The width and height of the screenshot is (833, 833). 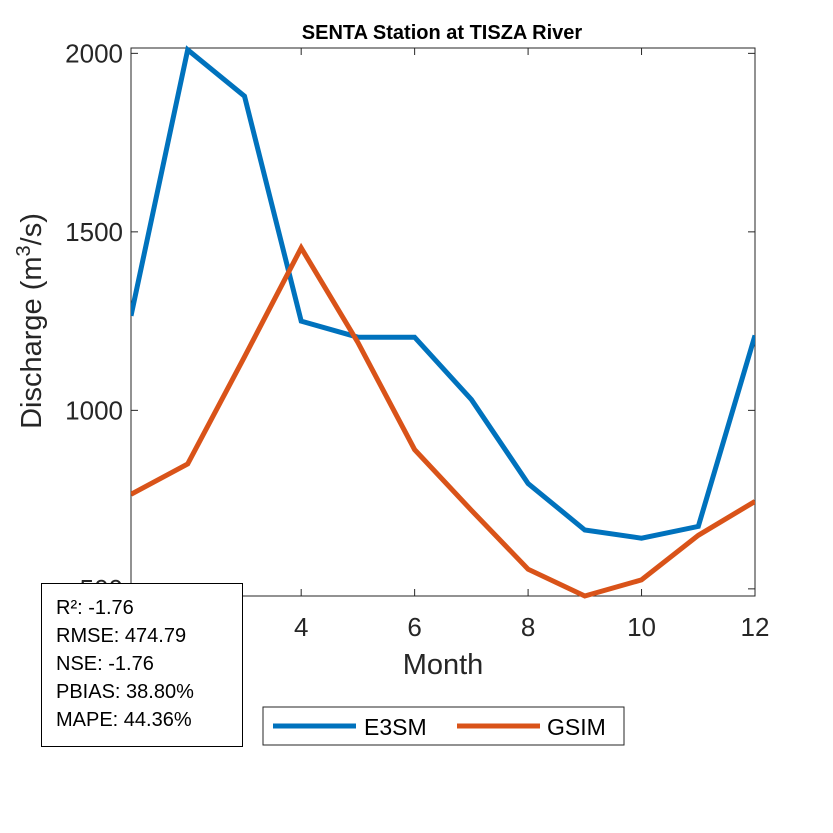 I want to click on stat-pbias: PBIAS: 38.80%, so click(x=125, y=692).